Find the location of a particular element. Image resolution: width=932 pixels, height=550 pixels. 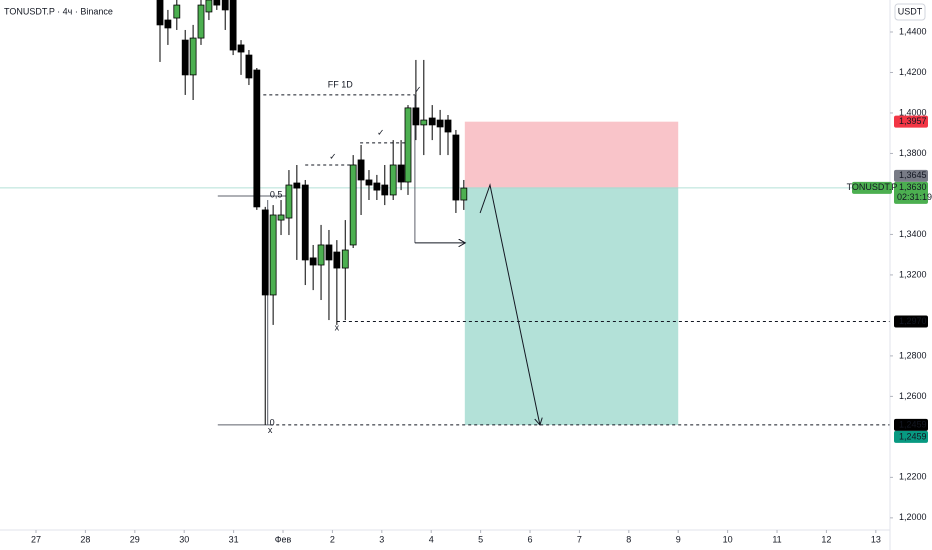

stop-zone is located at coordinates (571, 154).